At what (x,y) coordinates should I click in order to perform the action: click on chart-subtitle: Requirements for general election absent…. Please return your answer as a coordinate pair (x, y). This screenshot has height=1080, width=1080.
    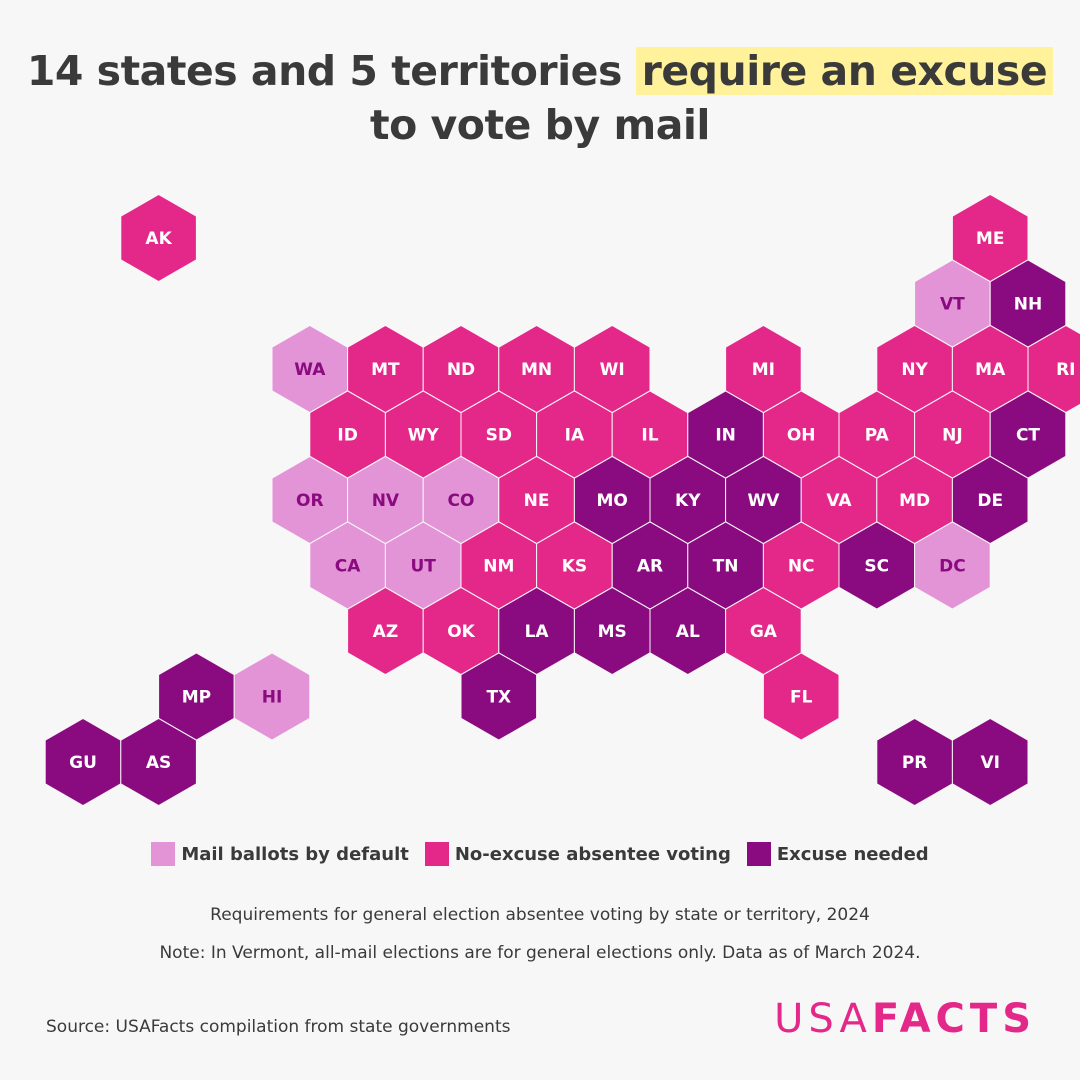
    Looking at the image, I should click on (540, 915).